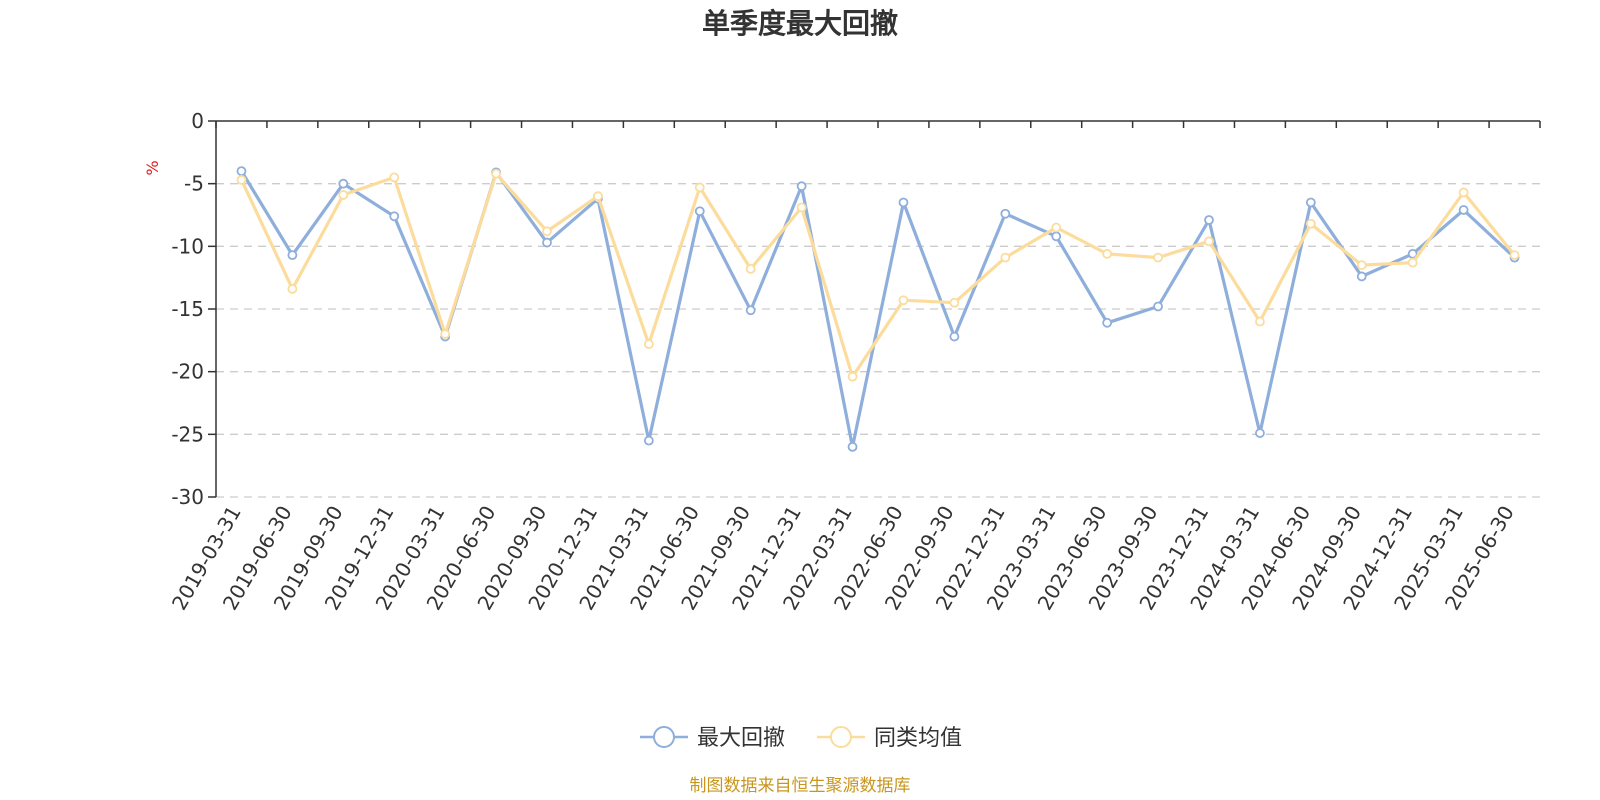 The image size is (1600, 800). I want to click on y-tick-label: -30, so click(187, 497).